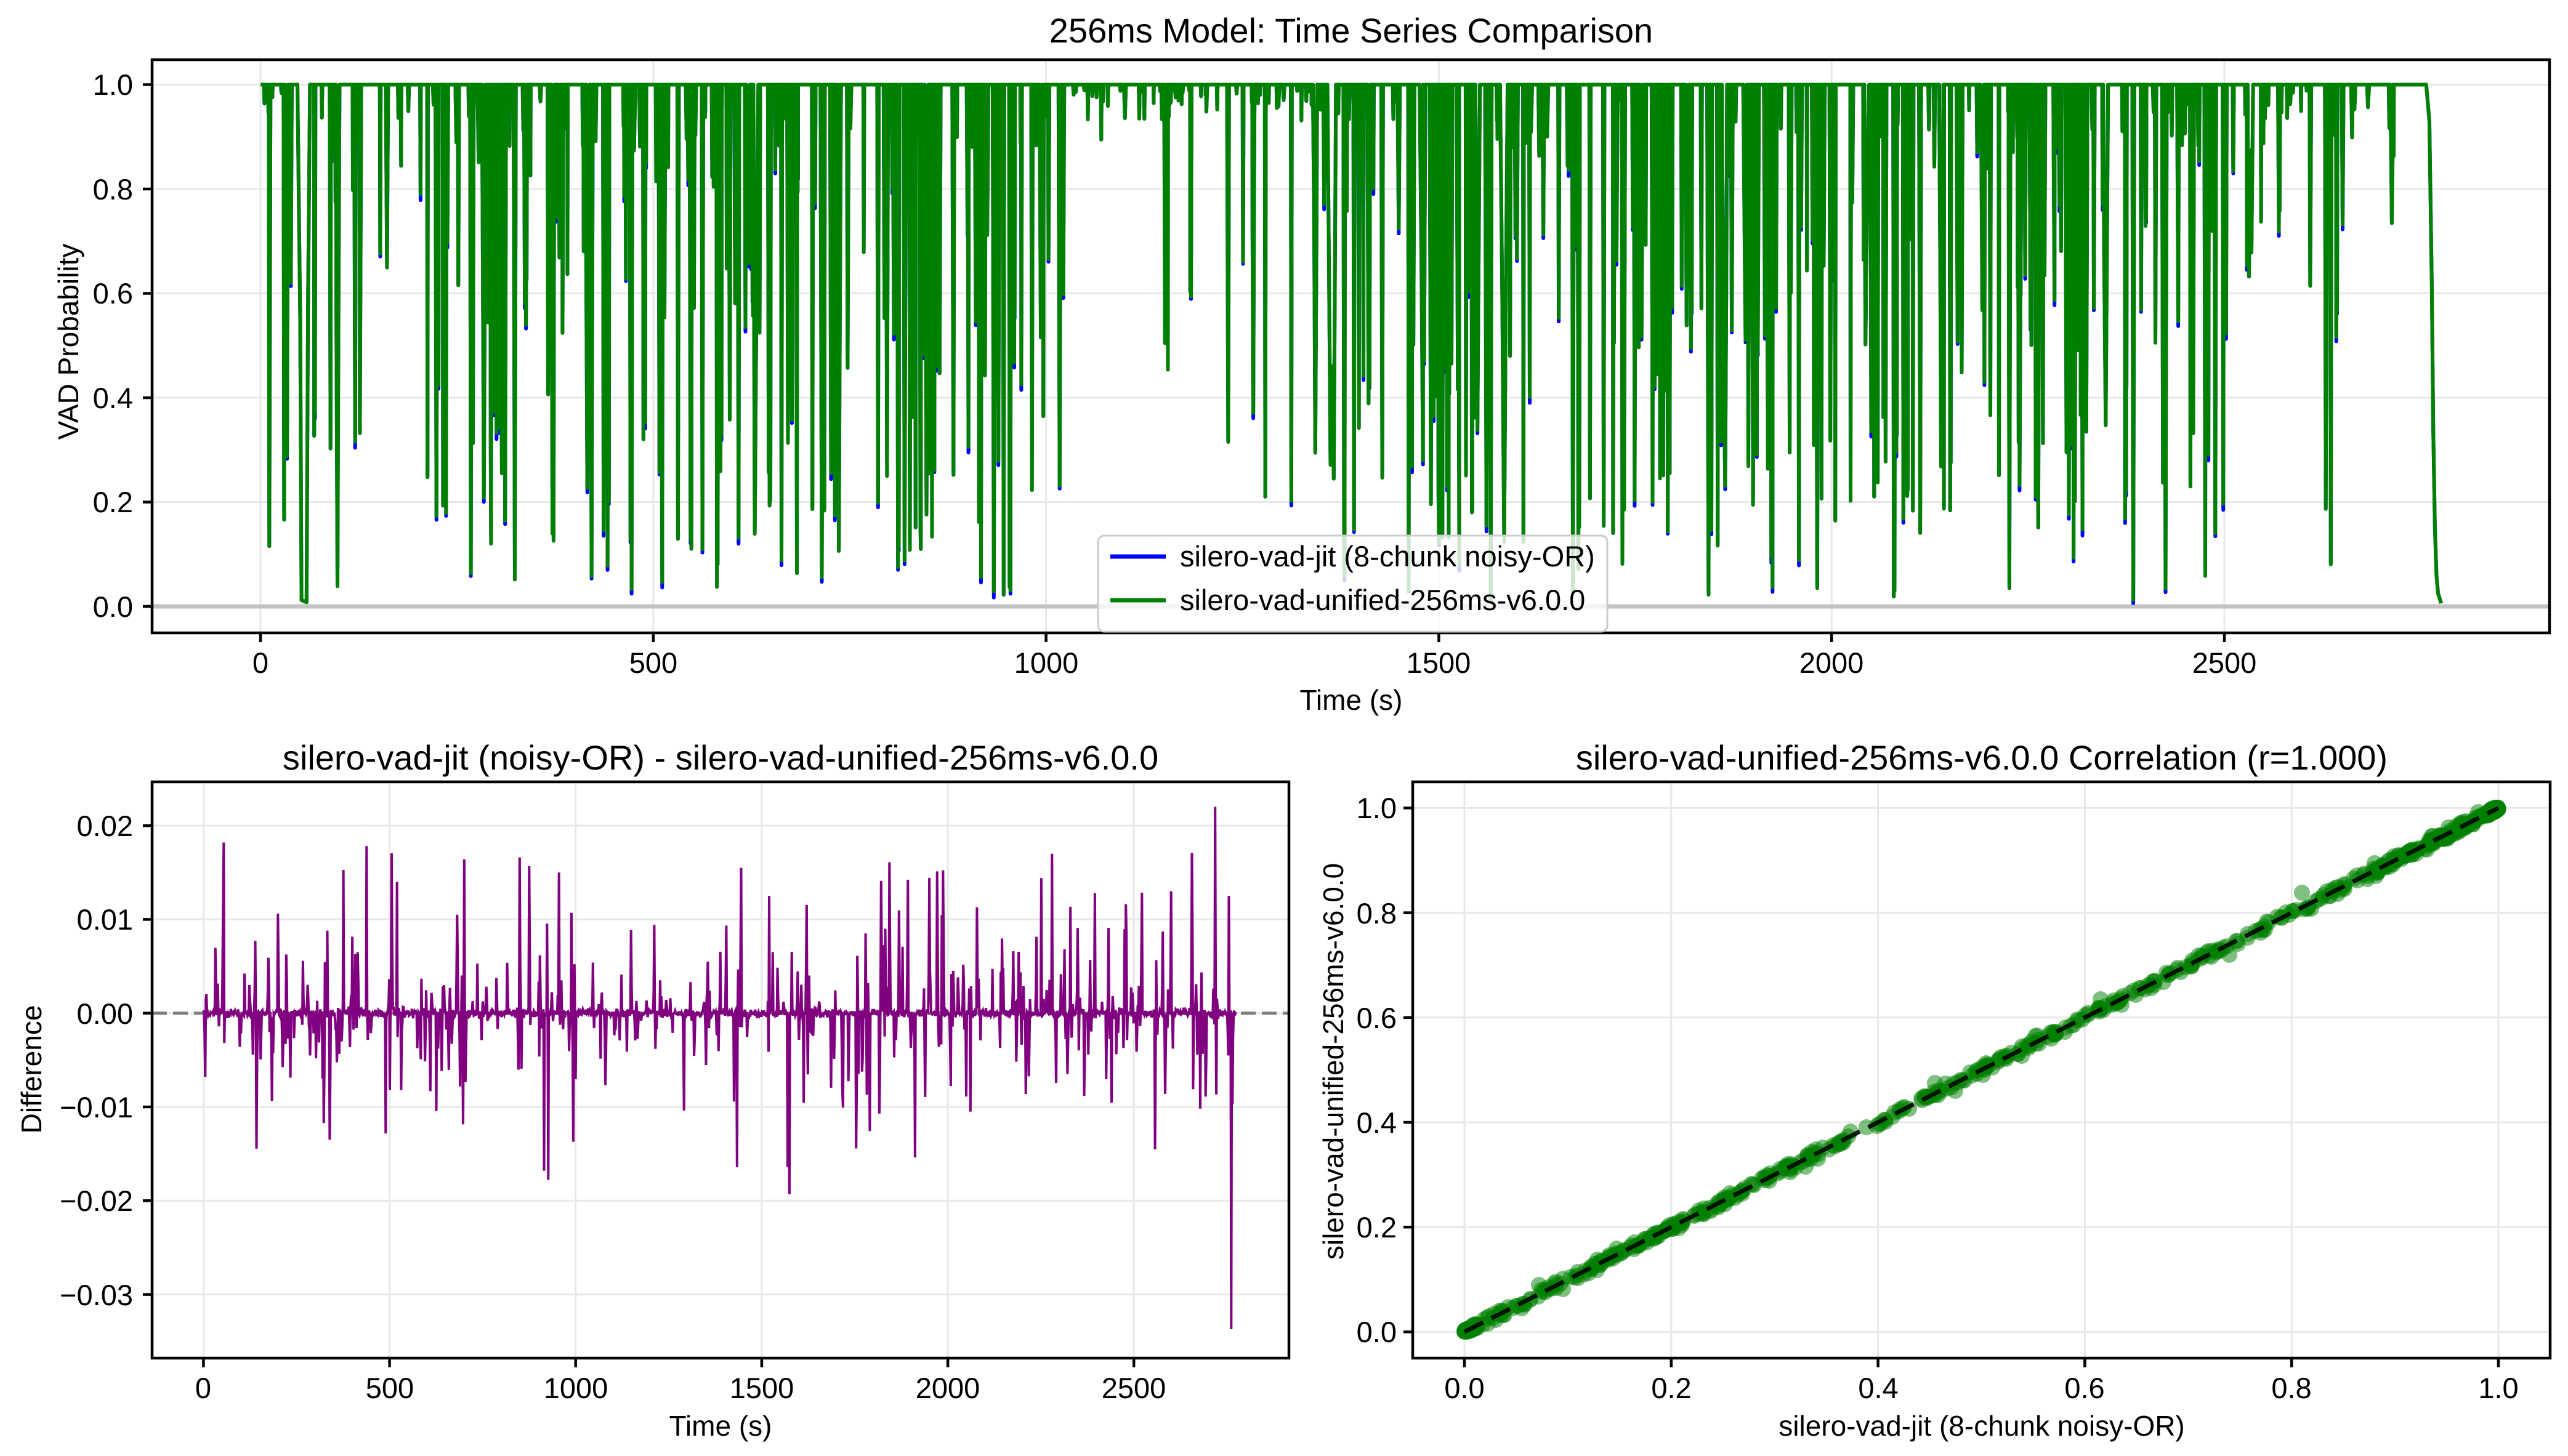 The height and width of the screenshot is (1456, 2568). What do you see at coordinates (105, 826) in the screenshot?
I see `svg-text: 0.02` at bounding box center [105, 826].